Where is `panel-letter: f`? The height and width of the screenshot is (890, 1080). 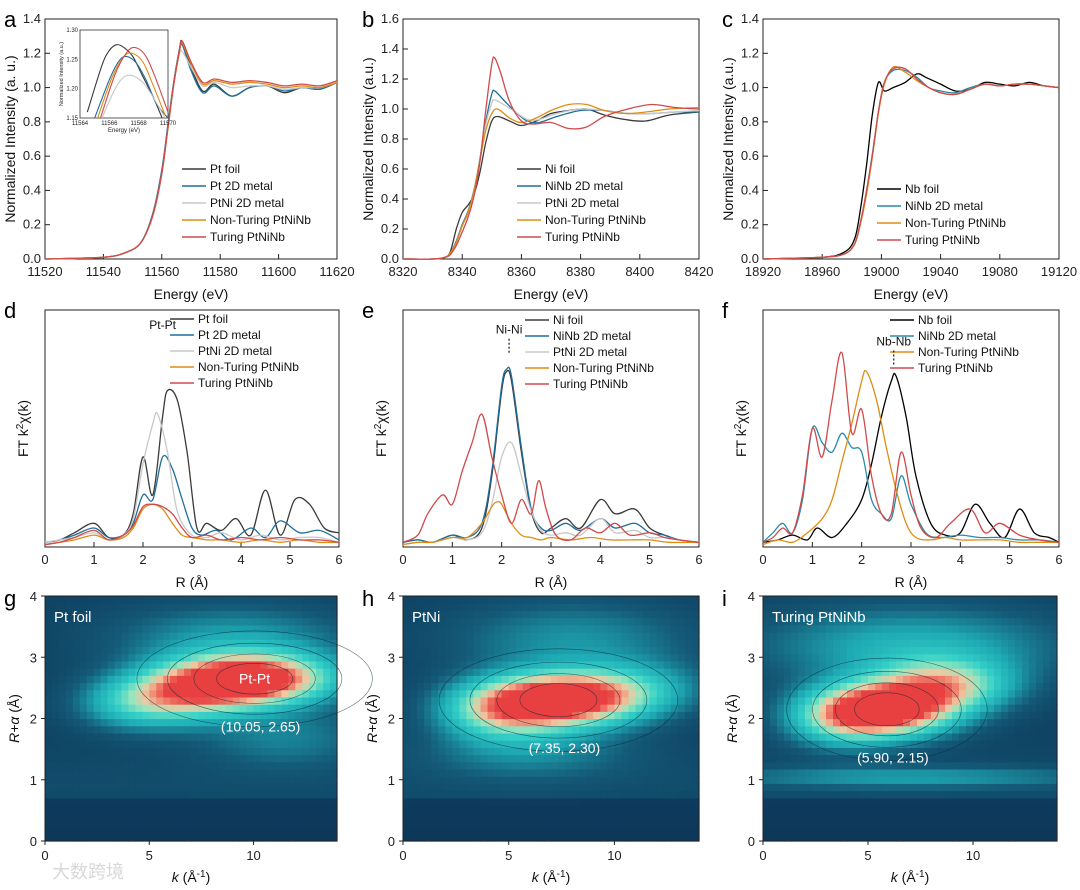 panel-letter: f is located at coordinates (725, 310).